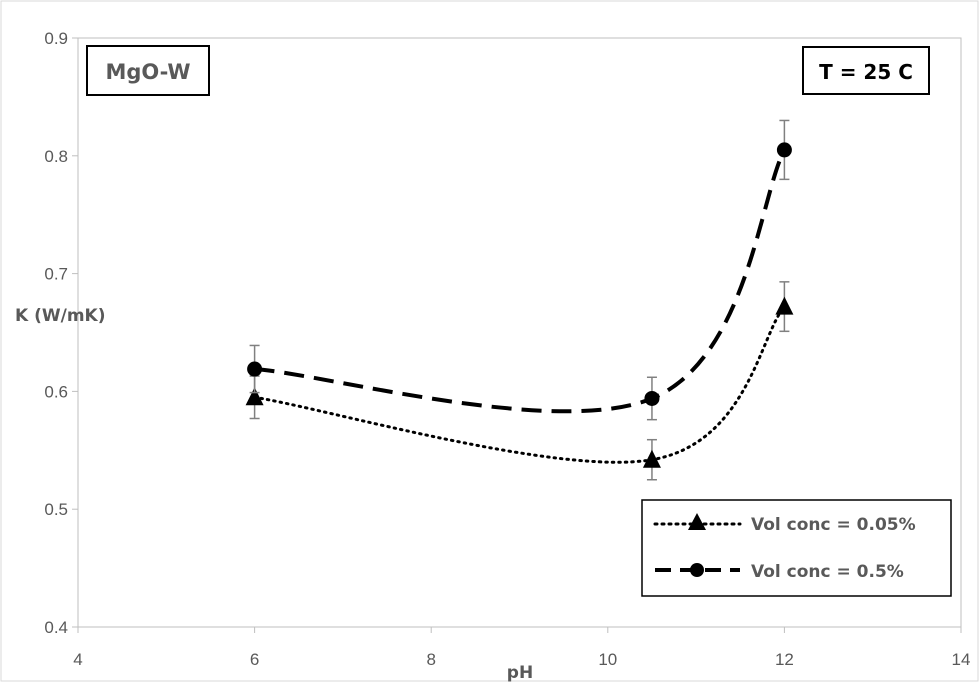 The height and width of the screenshot is (683, 980). What do you see at coordinates (521, 648) in the screenshot?
I see `x-axis-ticks: 4 6 8 10 12 14` at bounding box center [521, 648].